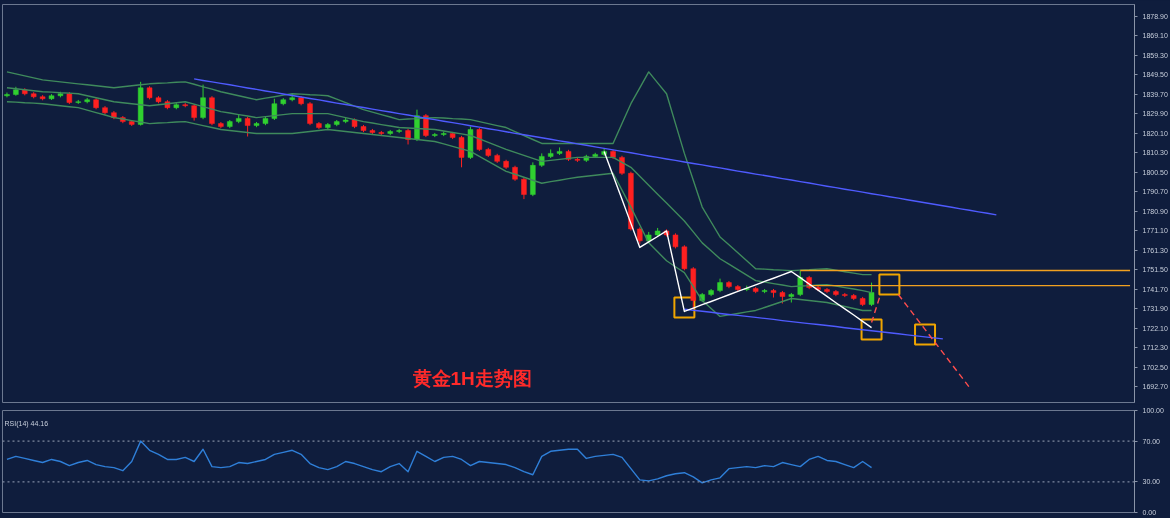 The image size is (1170, 518). What do you see at coordinates (439, 462) in the screenshot?
I see `line-series` at bounding box center [439, 462].